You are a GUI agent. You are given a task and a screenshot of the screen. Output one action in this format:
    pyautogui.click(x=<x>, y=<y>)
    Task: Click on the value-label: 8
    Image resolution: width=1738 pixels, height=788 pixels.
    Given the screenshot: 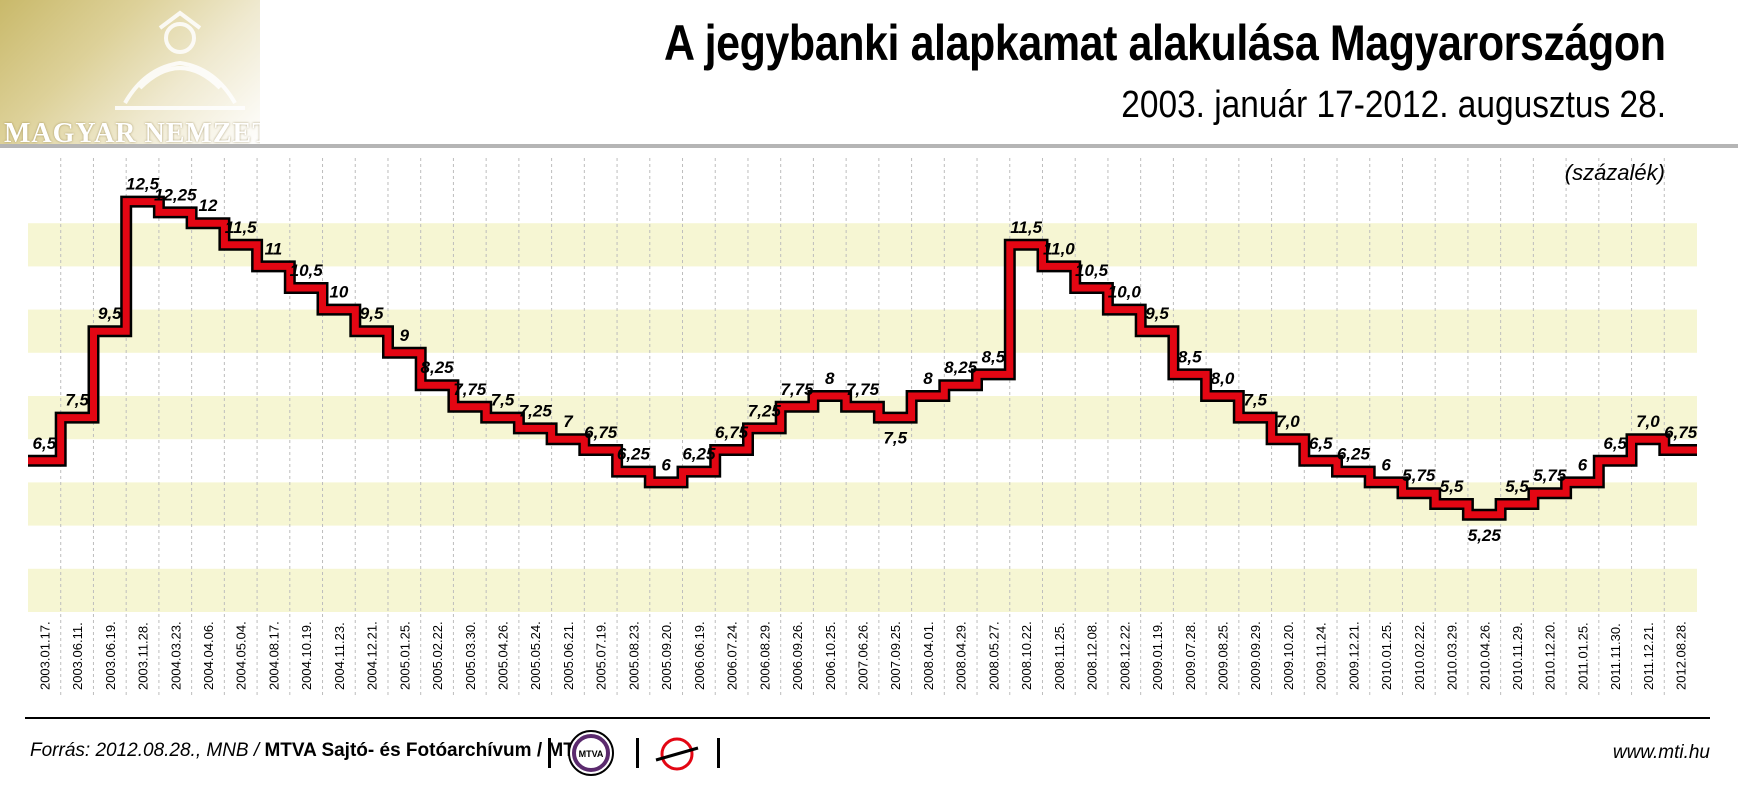 What is the action you would take?
    pyautogui.click(x=928, y=378)
    